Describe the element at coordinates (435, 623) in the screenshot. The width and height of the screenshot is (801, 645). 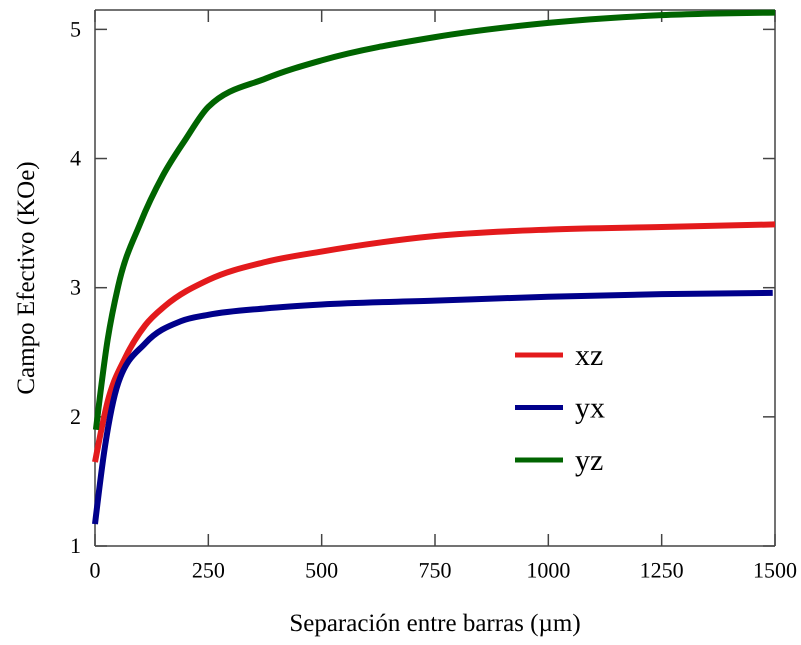
I see `x-axis-title: Separación entre barras (µm)` at that location.